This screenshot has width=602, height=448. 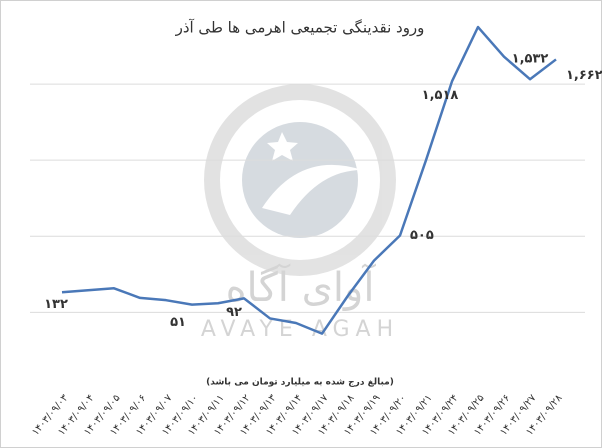 What do you see at coordinates (300, 329) in the screenshot?
I see `watermark-subtext: AVAYE AGAH` at bounding box center [300, 329].